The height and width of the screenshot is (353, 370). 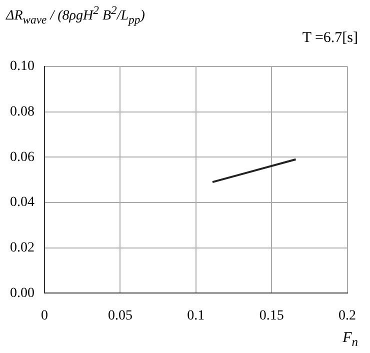 I want to click on x-tick-label: 0.05, so click(x=120, y=316).